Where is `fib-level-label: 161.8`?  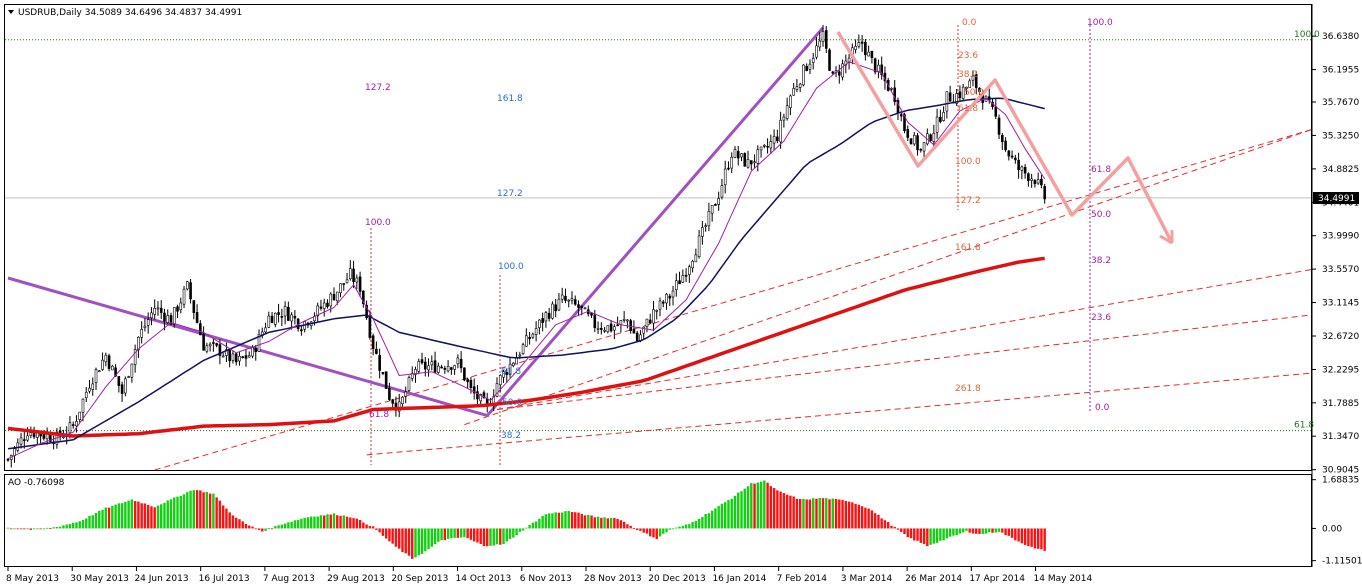
fib-level-label: 161.8 is located at coordinates (510, 99).